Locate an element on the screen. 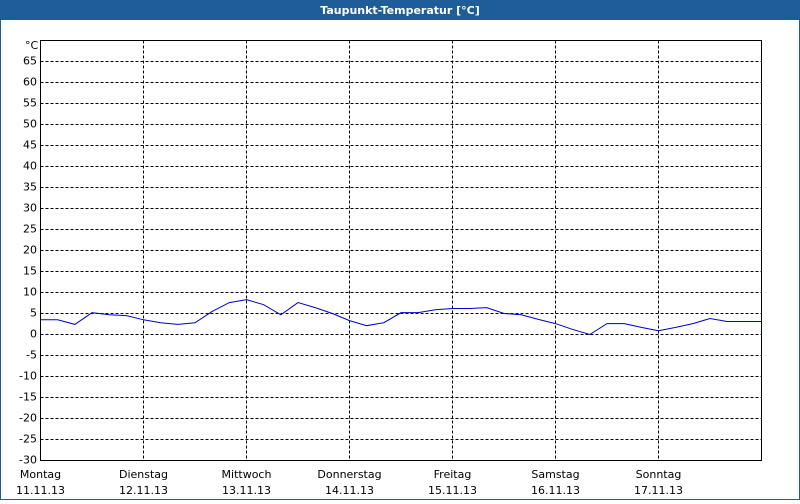  y-tick-label: 55 is located at coordinates (30, 103).